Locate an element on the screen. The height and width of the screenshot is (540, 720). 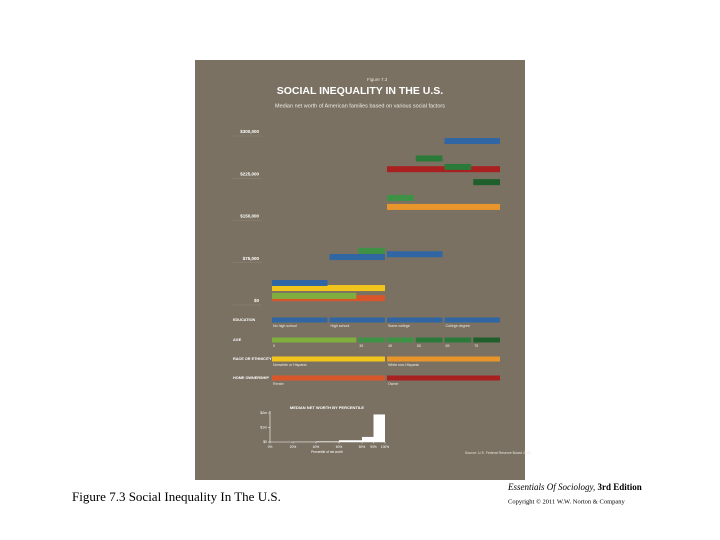
category-label: 75 is located at coordinates (476, 346).